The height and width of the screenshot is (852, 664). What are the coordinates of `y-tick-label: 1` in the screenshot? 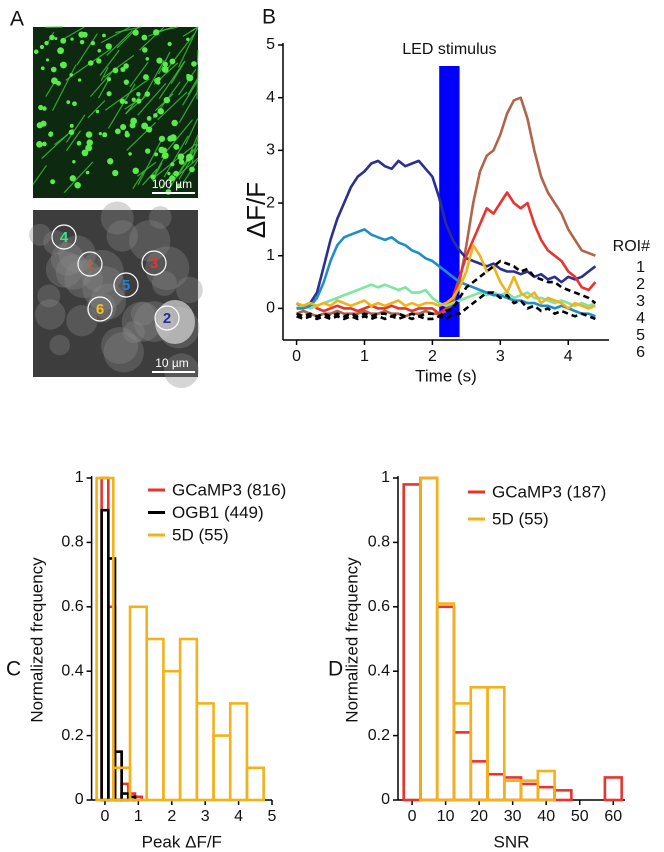 It's located at (79, 477).